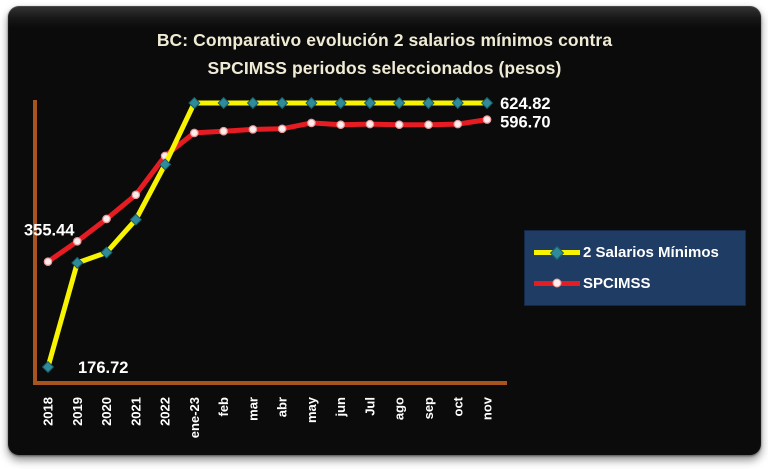  What do you see at coordinates (370, 406) in the screenshot?
I see `x-axis-label: Jul` at bounding box center [370, 406].